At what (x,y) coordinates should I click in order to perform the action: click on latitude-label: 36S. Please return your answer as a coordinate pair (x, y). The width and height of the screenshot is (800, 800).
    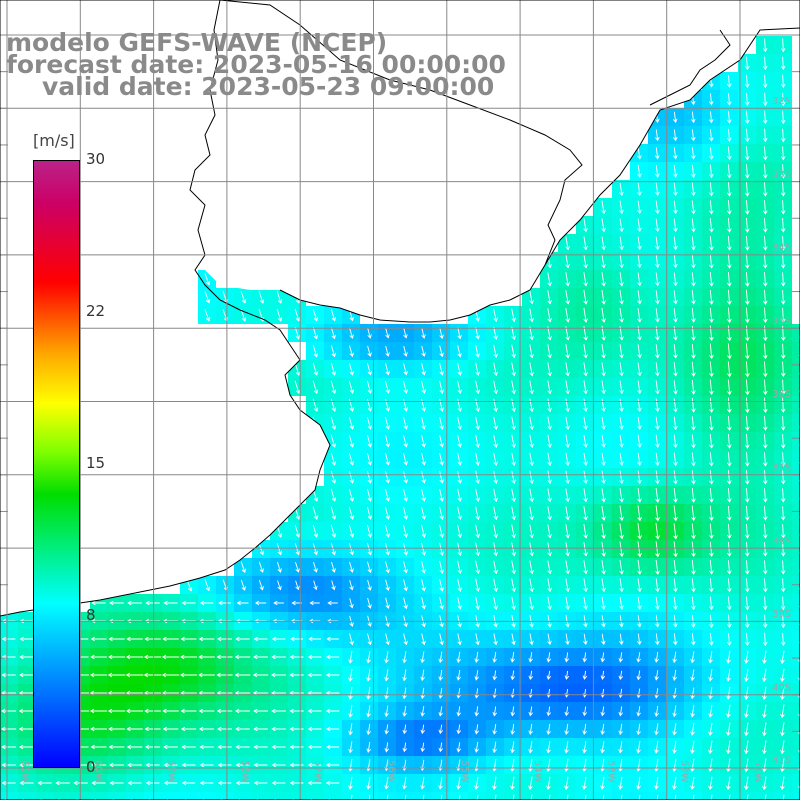
    Looking at the image, I should click on (781, 394).